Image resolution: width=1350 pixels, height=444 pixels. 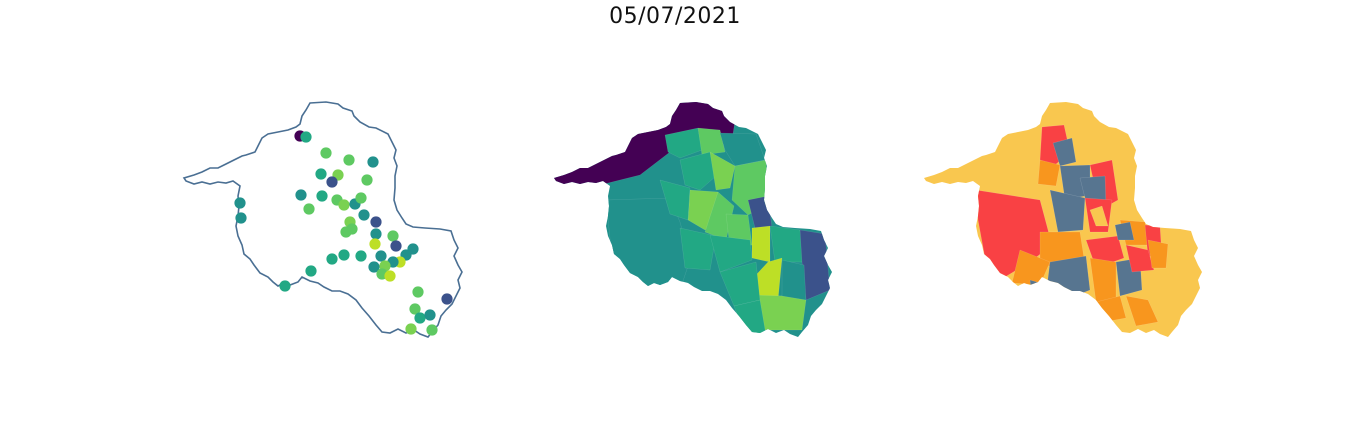 What do you see at coordinates (693, 219) in the screenshot?
I see `viridis-choropleth-map` at bounding box center [693, 219].